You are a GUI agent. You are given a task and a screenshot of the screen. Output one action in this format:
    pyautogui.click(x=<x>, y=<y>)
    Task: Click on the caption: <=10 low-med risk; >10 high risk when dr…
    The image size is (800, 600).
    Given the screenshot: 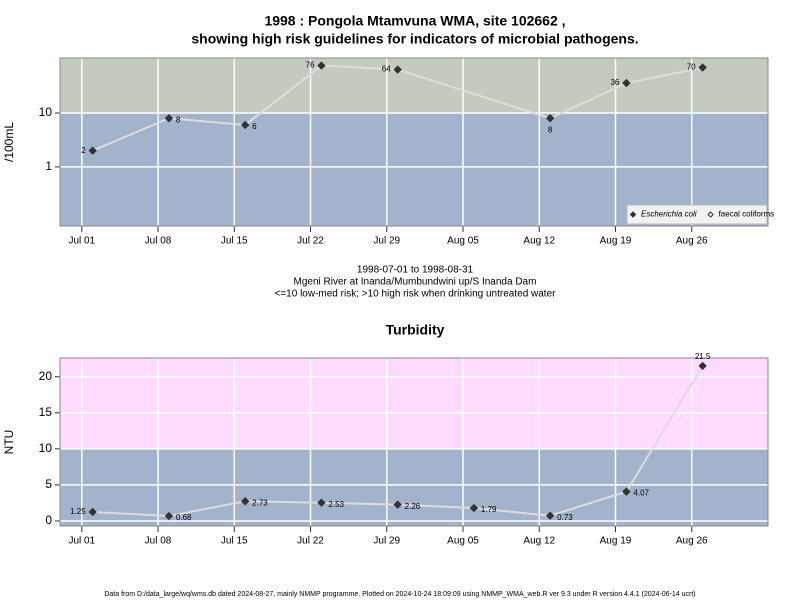 What is the action you would take?
    pyautogui.click(x=416, y=294)
    